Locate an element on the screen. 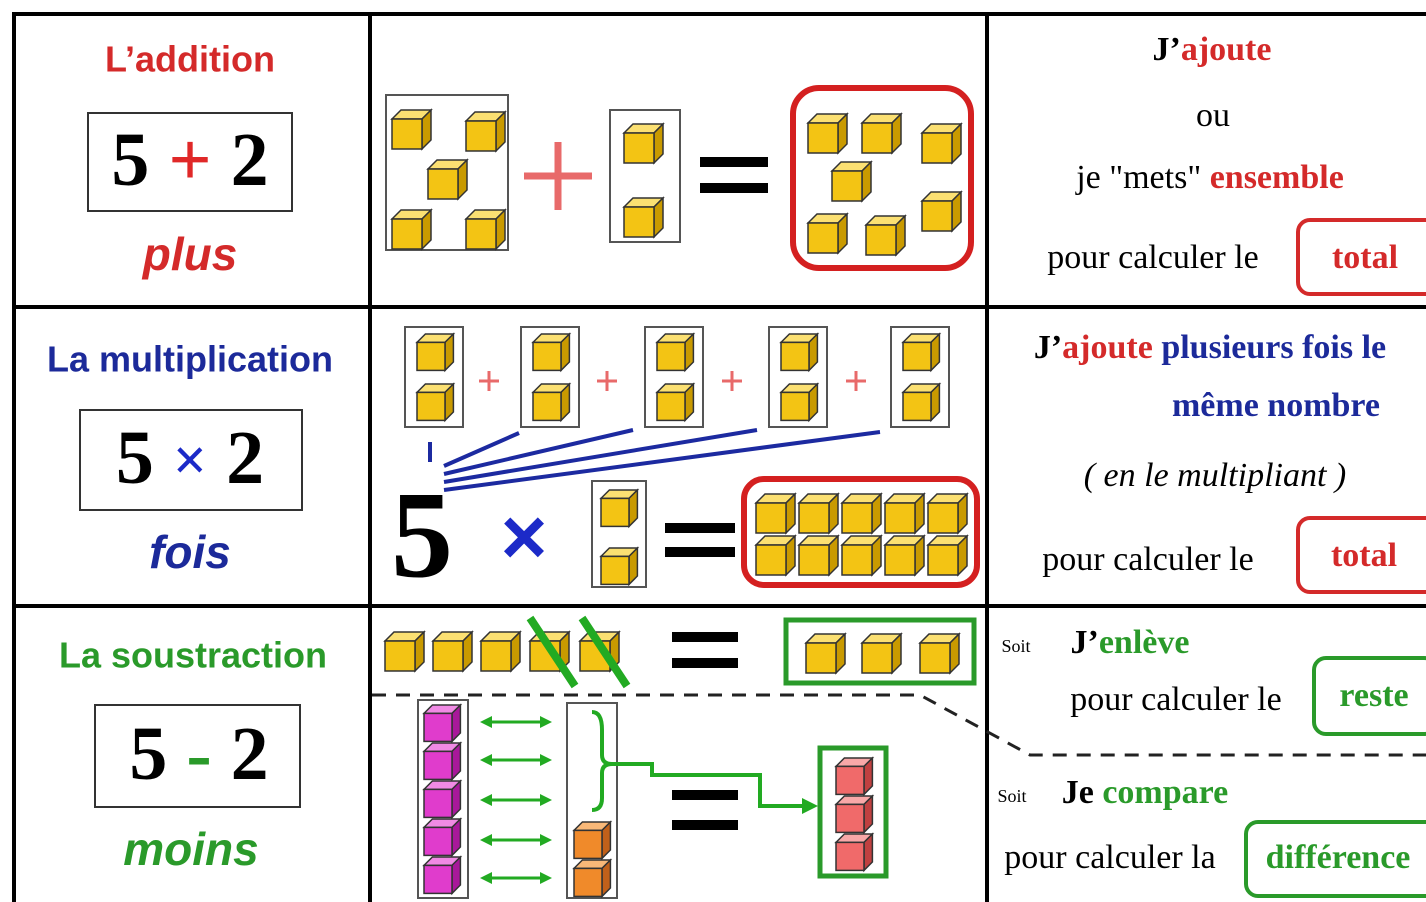 The image size is (1426, 902). operation-name: La multiplication is located at coordinates (190, 359).